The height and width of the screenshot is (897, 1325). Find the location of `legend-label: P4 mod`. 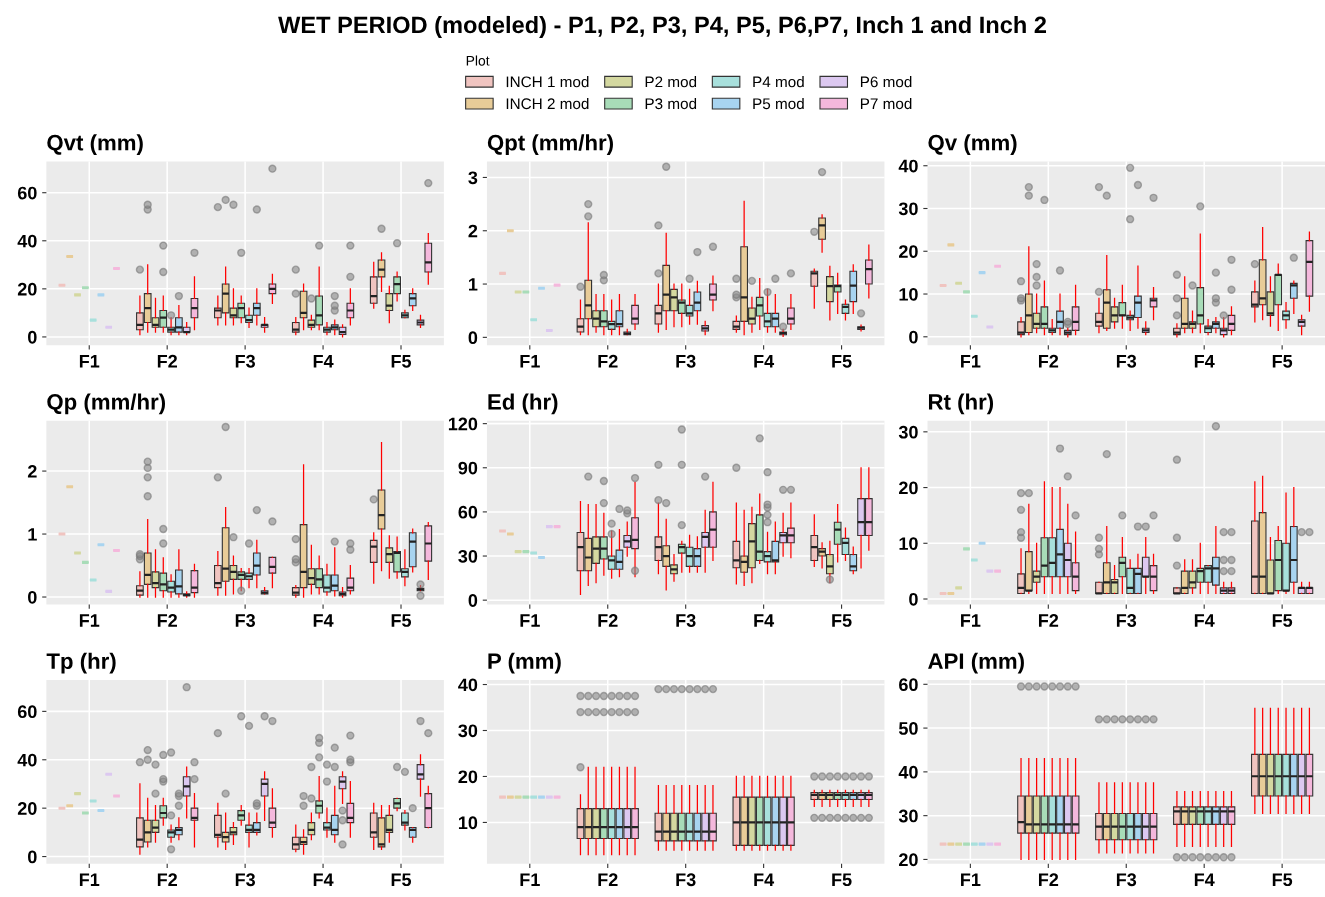

legend-label: P4 mod is located at coordinates (778, 82).